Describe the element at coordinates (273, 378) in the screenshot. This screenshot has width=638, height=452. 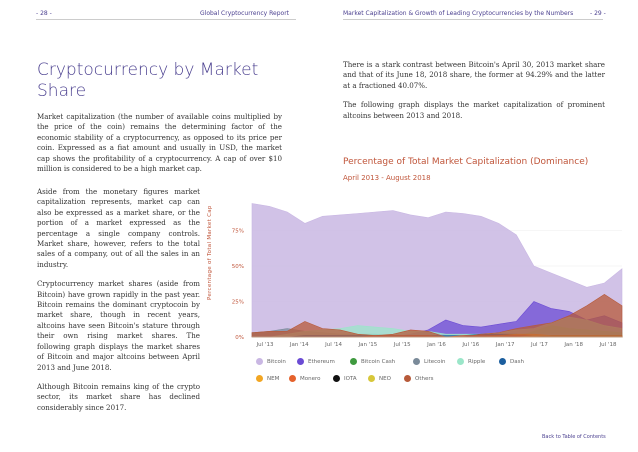
I see `legend-label: NEM` at that location.